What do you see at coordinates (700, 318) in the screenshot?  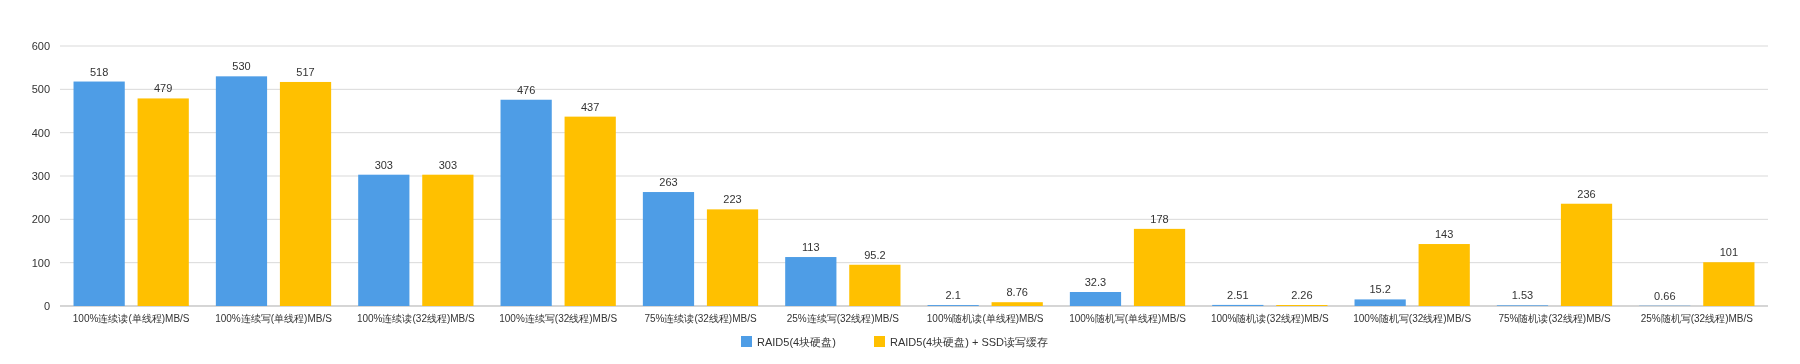 I see `x-tick-label: 75%连续读(32线程)MB/S` at bounding box center [700, 318].